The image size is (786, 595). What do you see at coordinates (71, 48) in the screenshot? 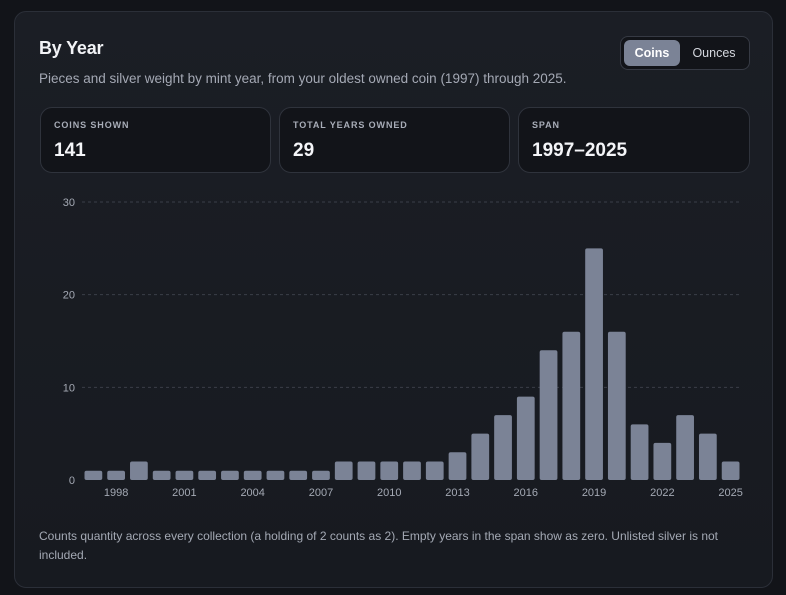
I see `card-title: By Year` at bounding box center [71, 48].